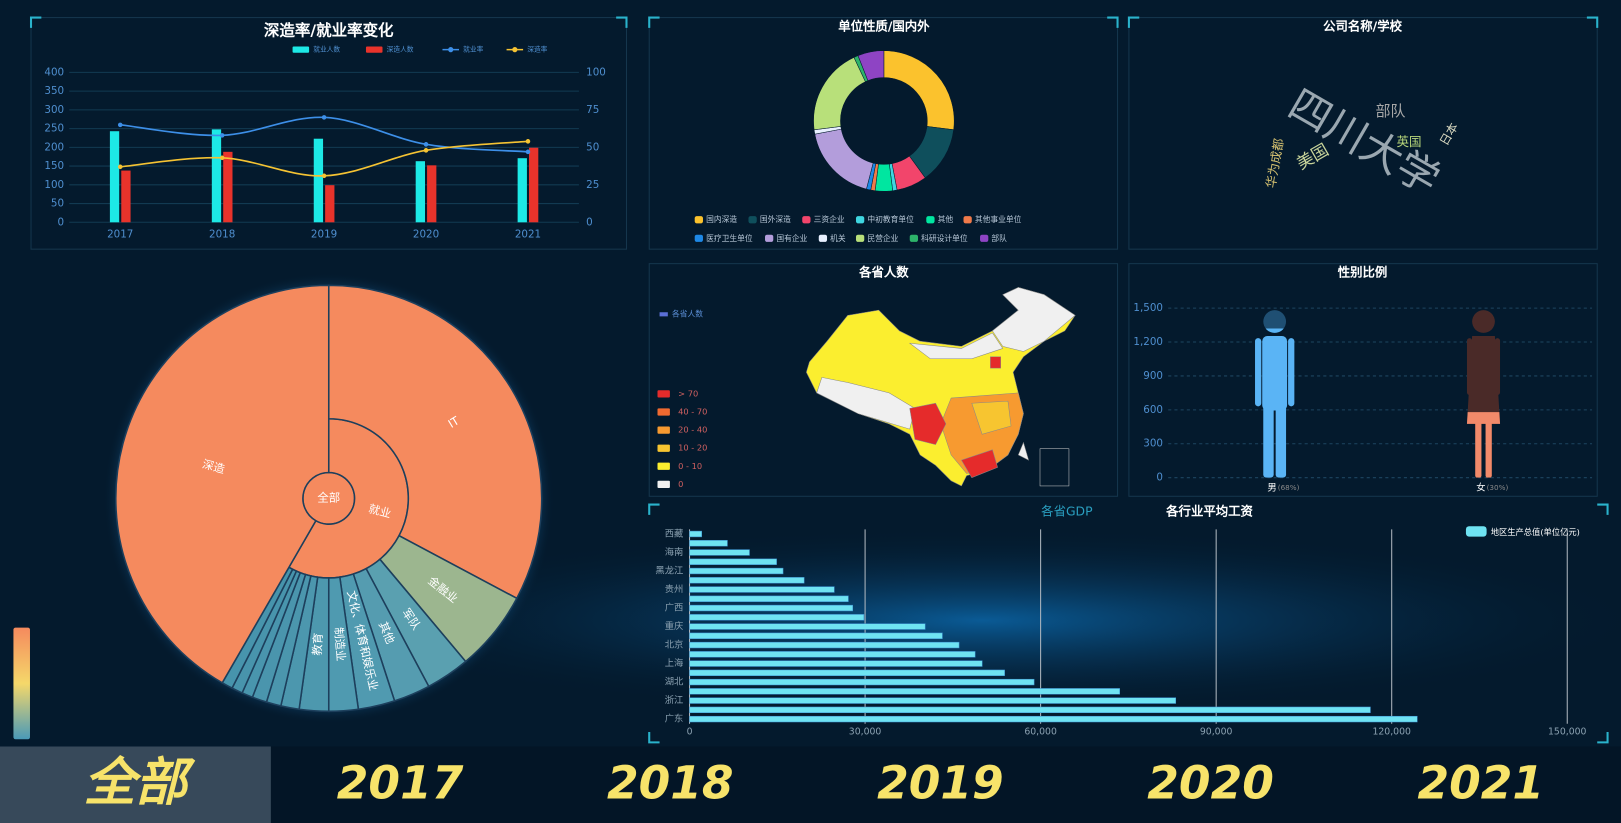 The width and height of the screenshot is (1621, 823). Describe the element at coordinates (674, 682) in the screenshot. I see `y-tick-label: 湖北` at that location.